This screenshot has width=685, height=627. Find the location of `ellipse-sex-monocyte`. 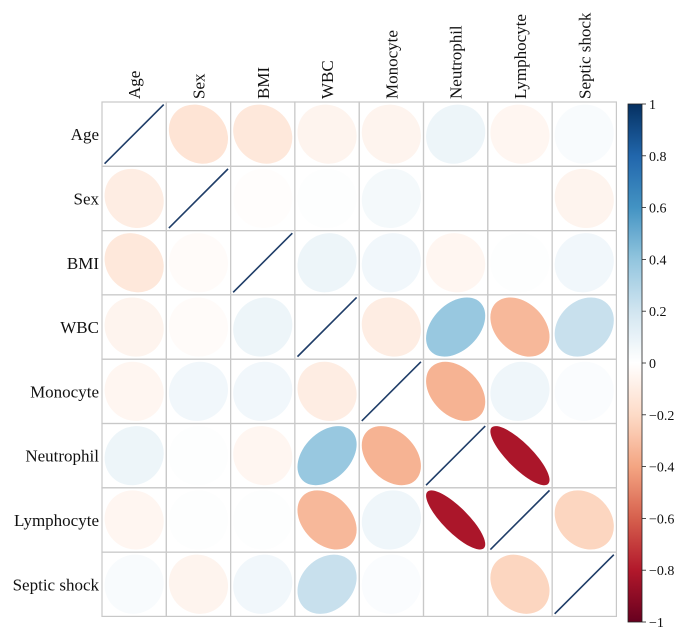

ellipse-sex-monocyte is located at coordinates (391, 198).